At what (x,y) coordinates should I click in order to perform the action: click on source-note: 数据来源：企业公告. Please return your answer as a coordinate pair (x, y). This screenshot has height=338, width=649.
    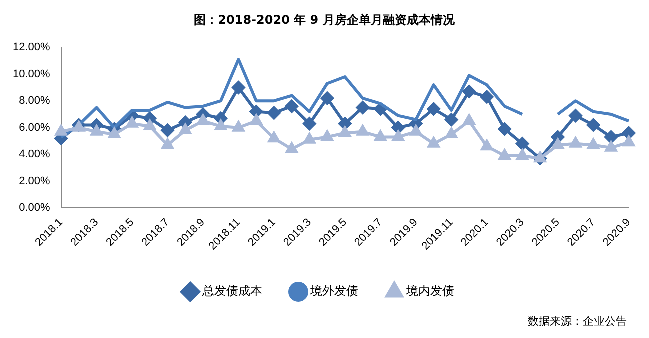
    Looking at the image, I should click on (577, 321).